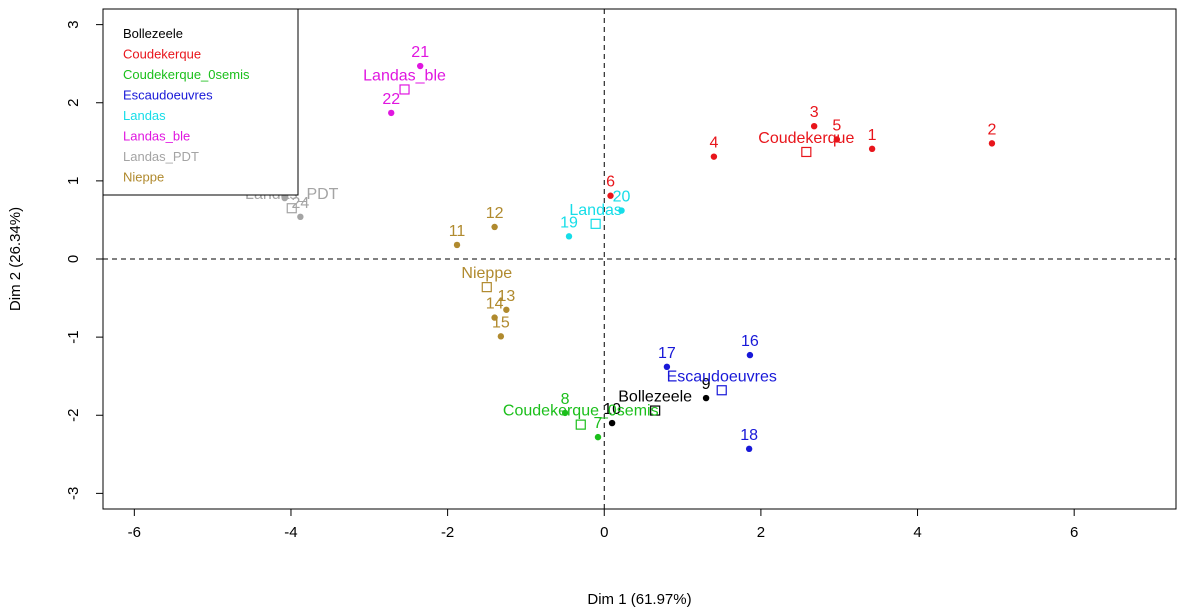  Describe the element at coordinates (73, 103) in the screenshot. I see `y-tick-label: 2` at that location.